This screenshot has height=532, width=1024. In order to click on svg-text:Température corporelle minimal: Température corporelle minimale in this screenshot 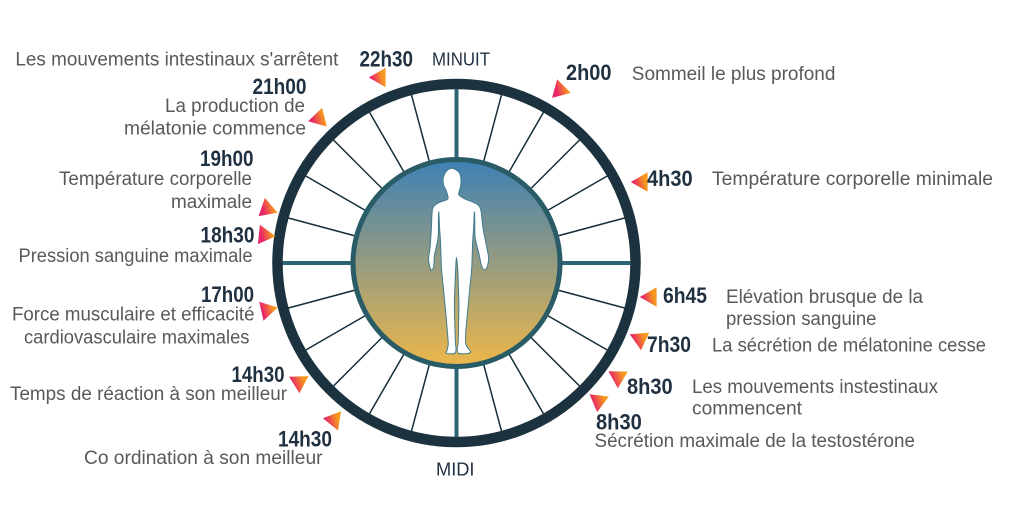, I will do `click(852, 179)`.